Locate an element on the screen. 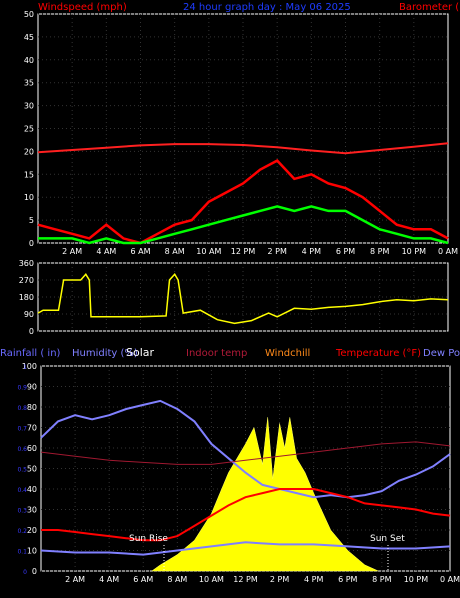  legend-indoor: Indoor temp is located at coordinates (216, 353).